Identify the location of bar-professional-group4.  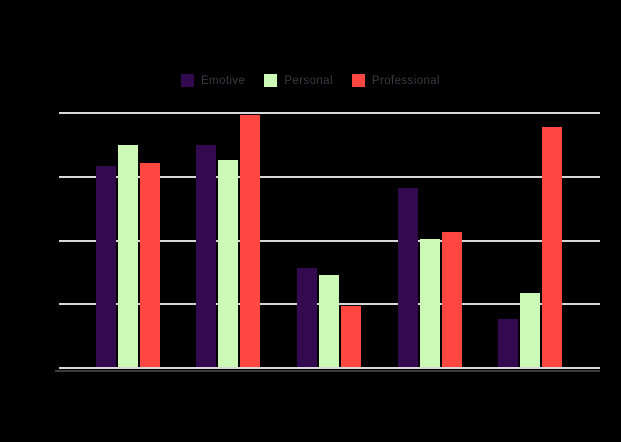
(451, 299).